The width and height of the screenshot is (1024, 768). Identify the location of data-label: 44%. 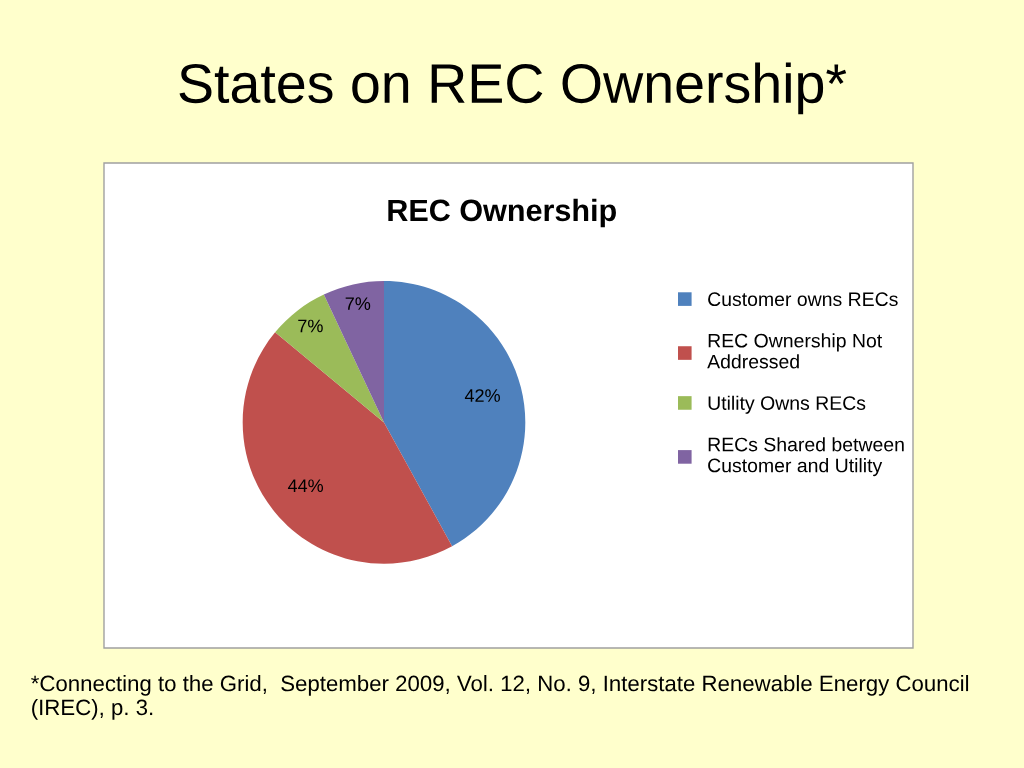
(305, 486).